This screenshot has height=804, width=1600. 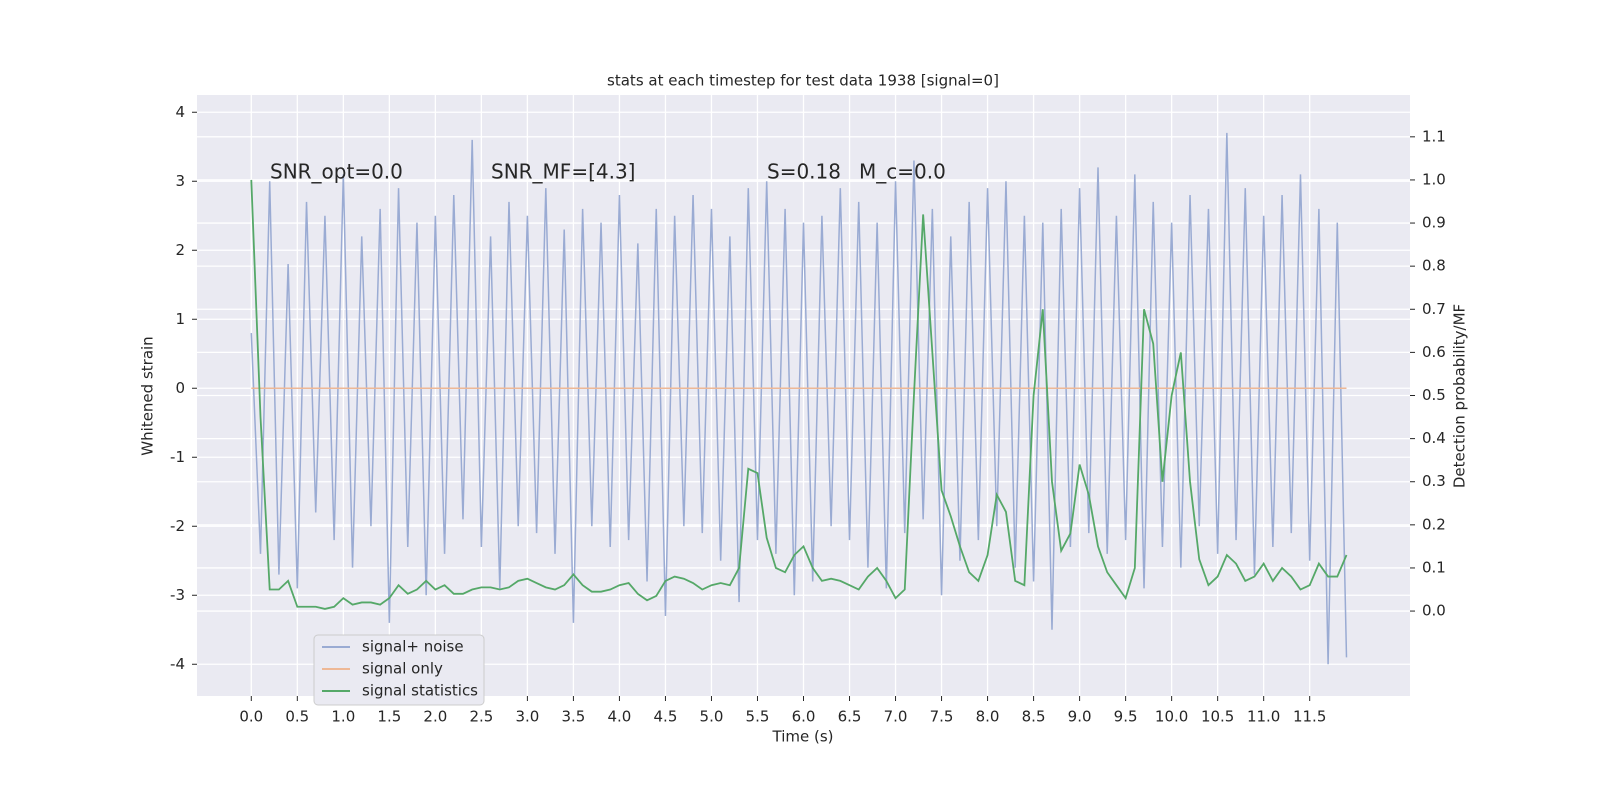 What do you see at coordinates (850, 717) in the screenshot?
I see `x-tick-label: 6.5` at bounding box center [850, 717].